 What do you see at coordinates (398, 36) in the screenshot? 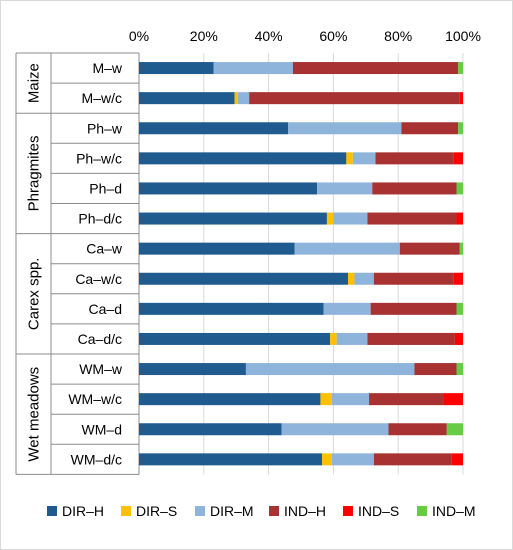
I see `x-tick-label: 80%` at bounding box center [398, 36].